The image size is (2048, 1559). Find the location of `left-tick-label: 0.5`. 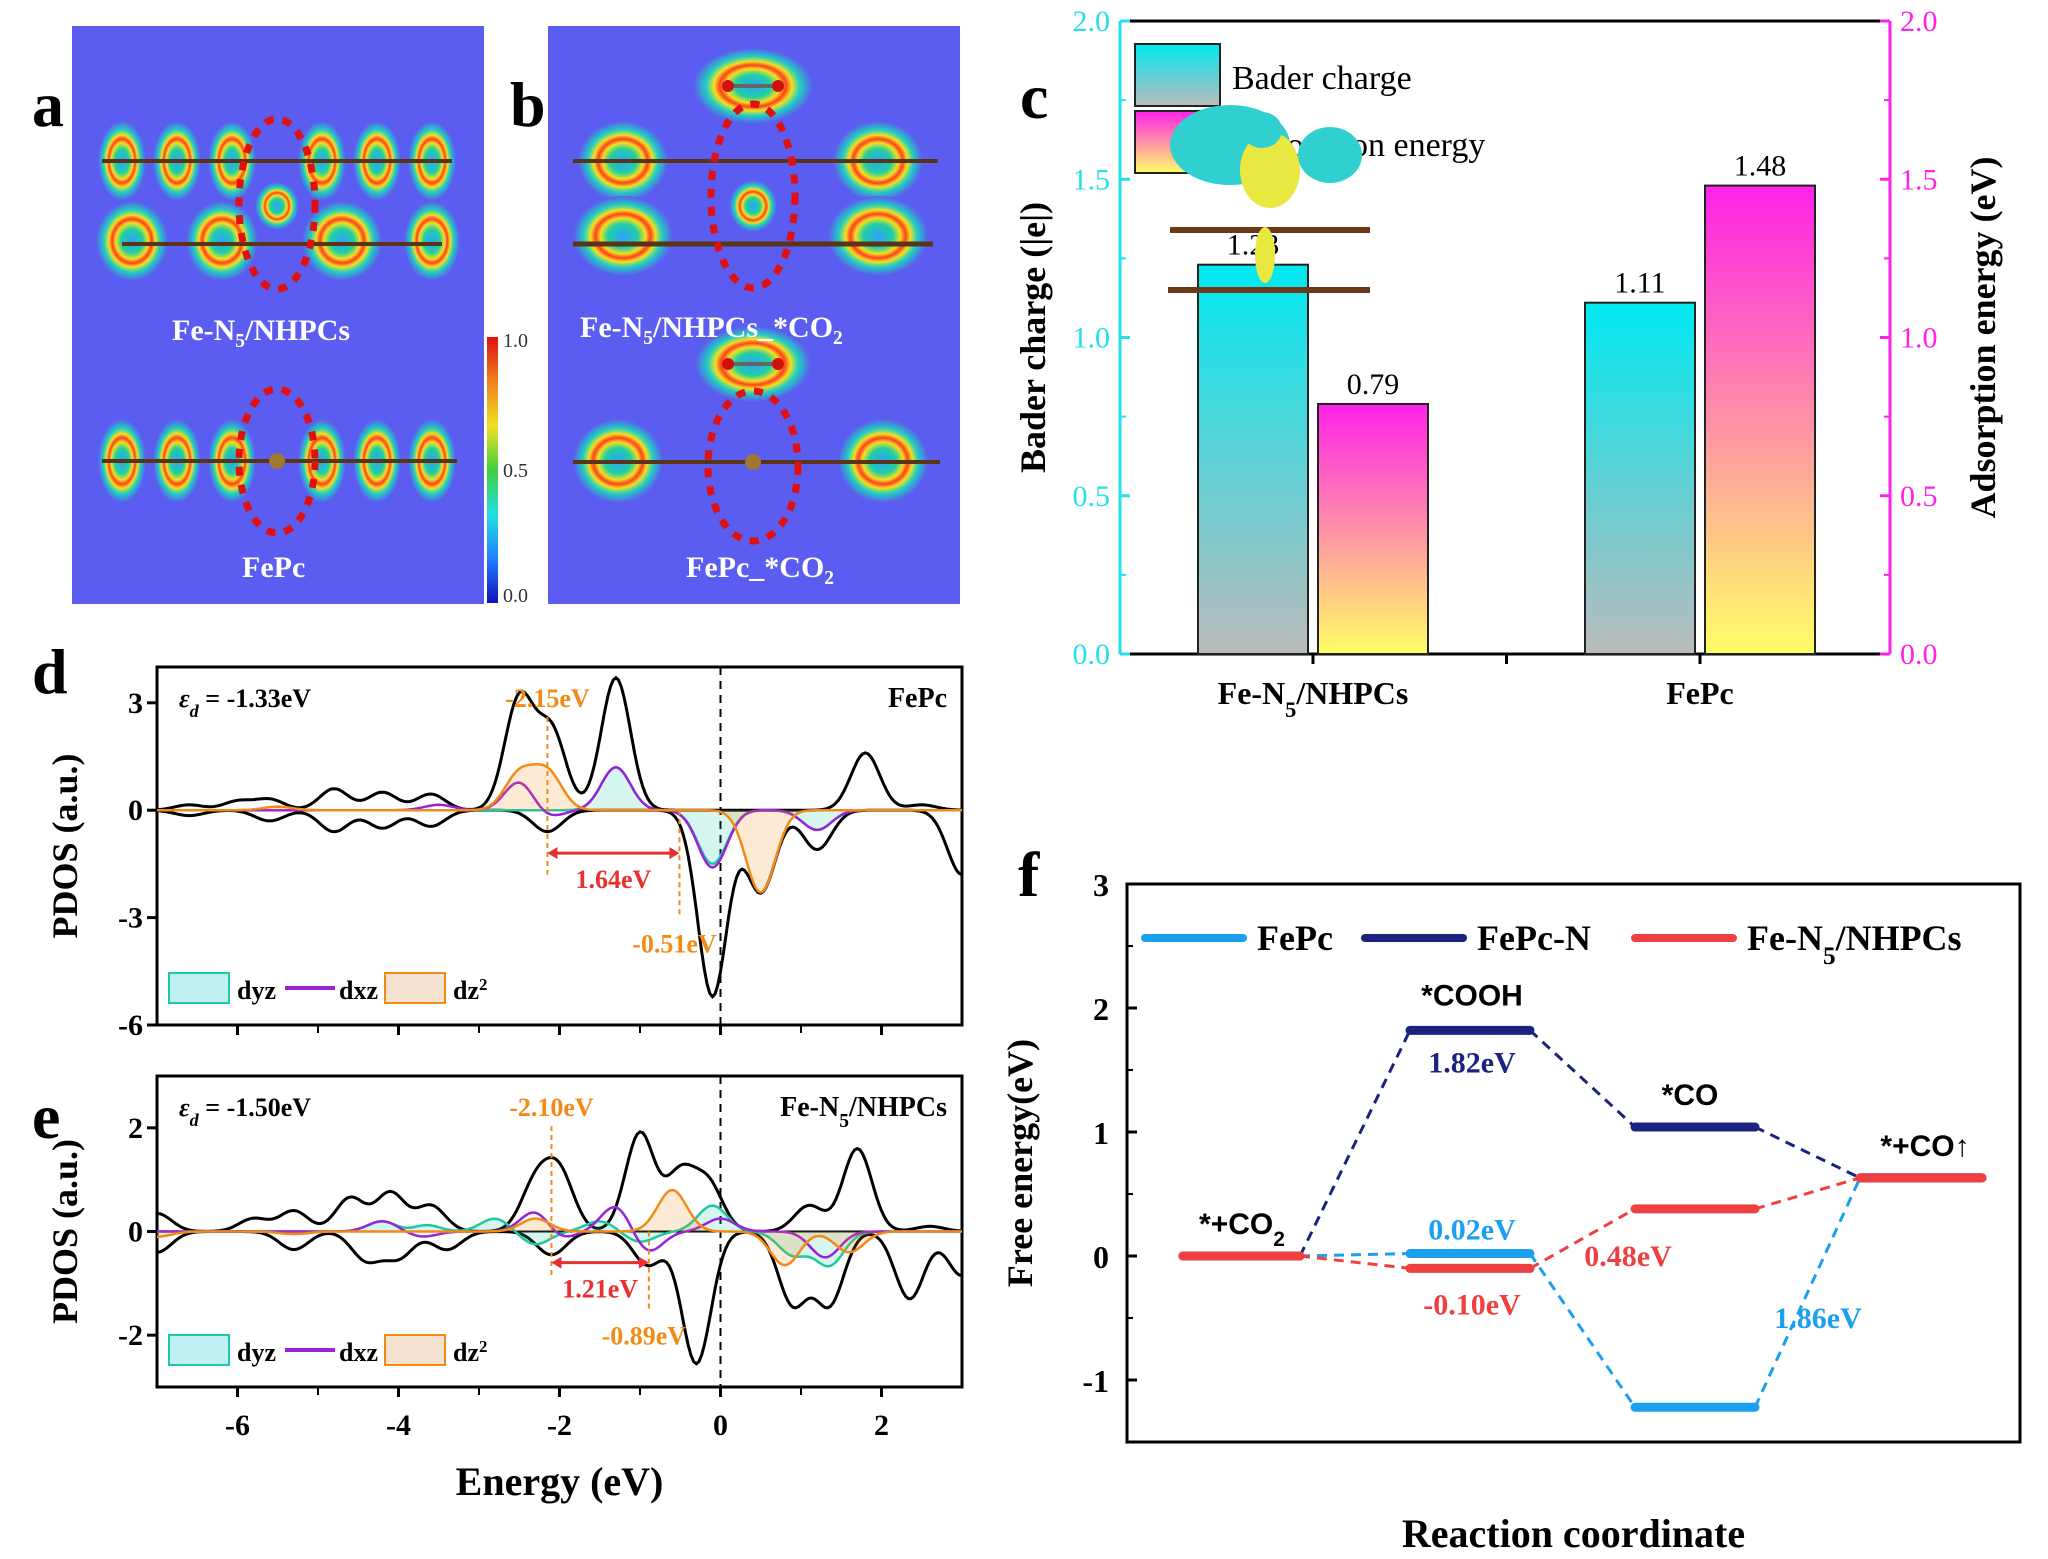

left-tick-label: 0.5 is located at coordinates (1092, 496).